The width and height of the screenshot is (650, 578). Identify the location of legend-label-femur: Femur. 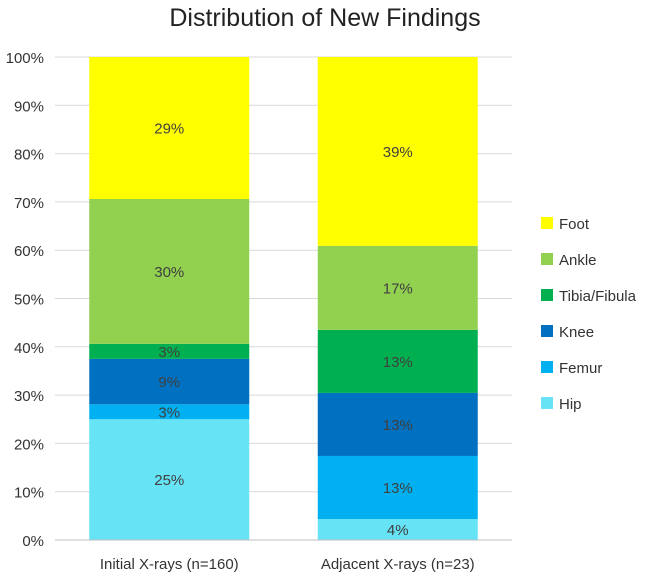
(580, 368).